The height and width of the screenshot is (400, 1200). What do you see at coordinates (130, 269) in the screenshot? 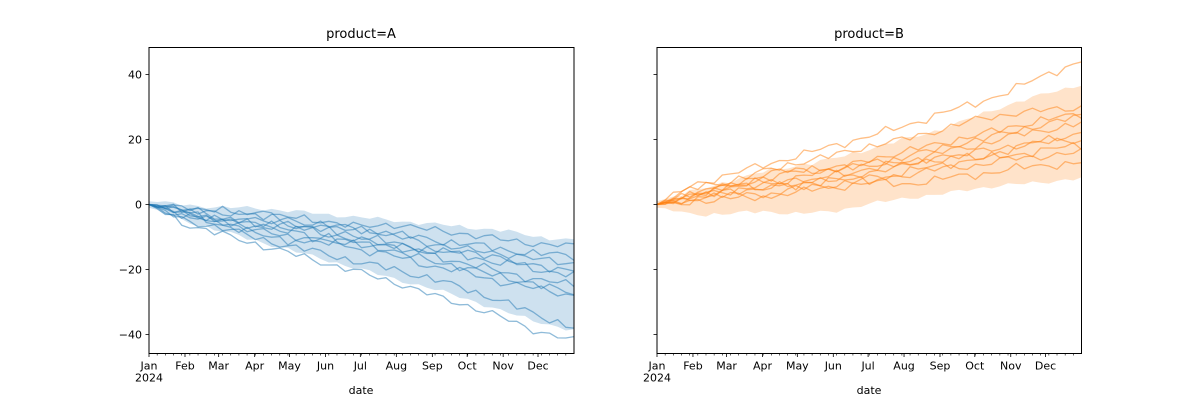
I see `y-tick-label: −20` at bounding box center [130, 269].